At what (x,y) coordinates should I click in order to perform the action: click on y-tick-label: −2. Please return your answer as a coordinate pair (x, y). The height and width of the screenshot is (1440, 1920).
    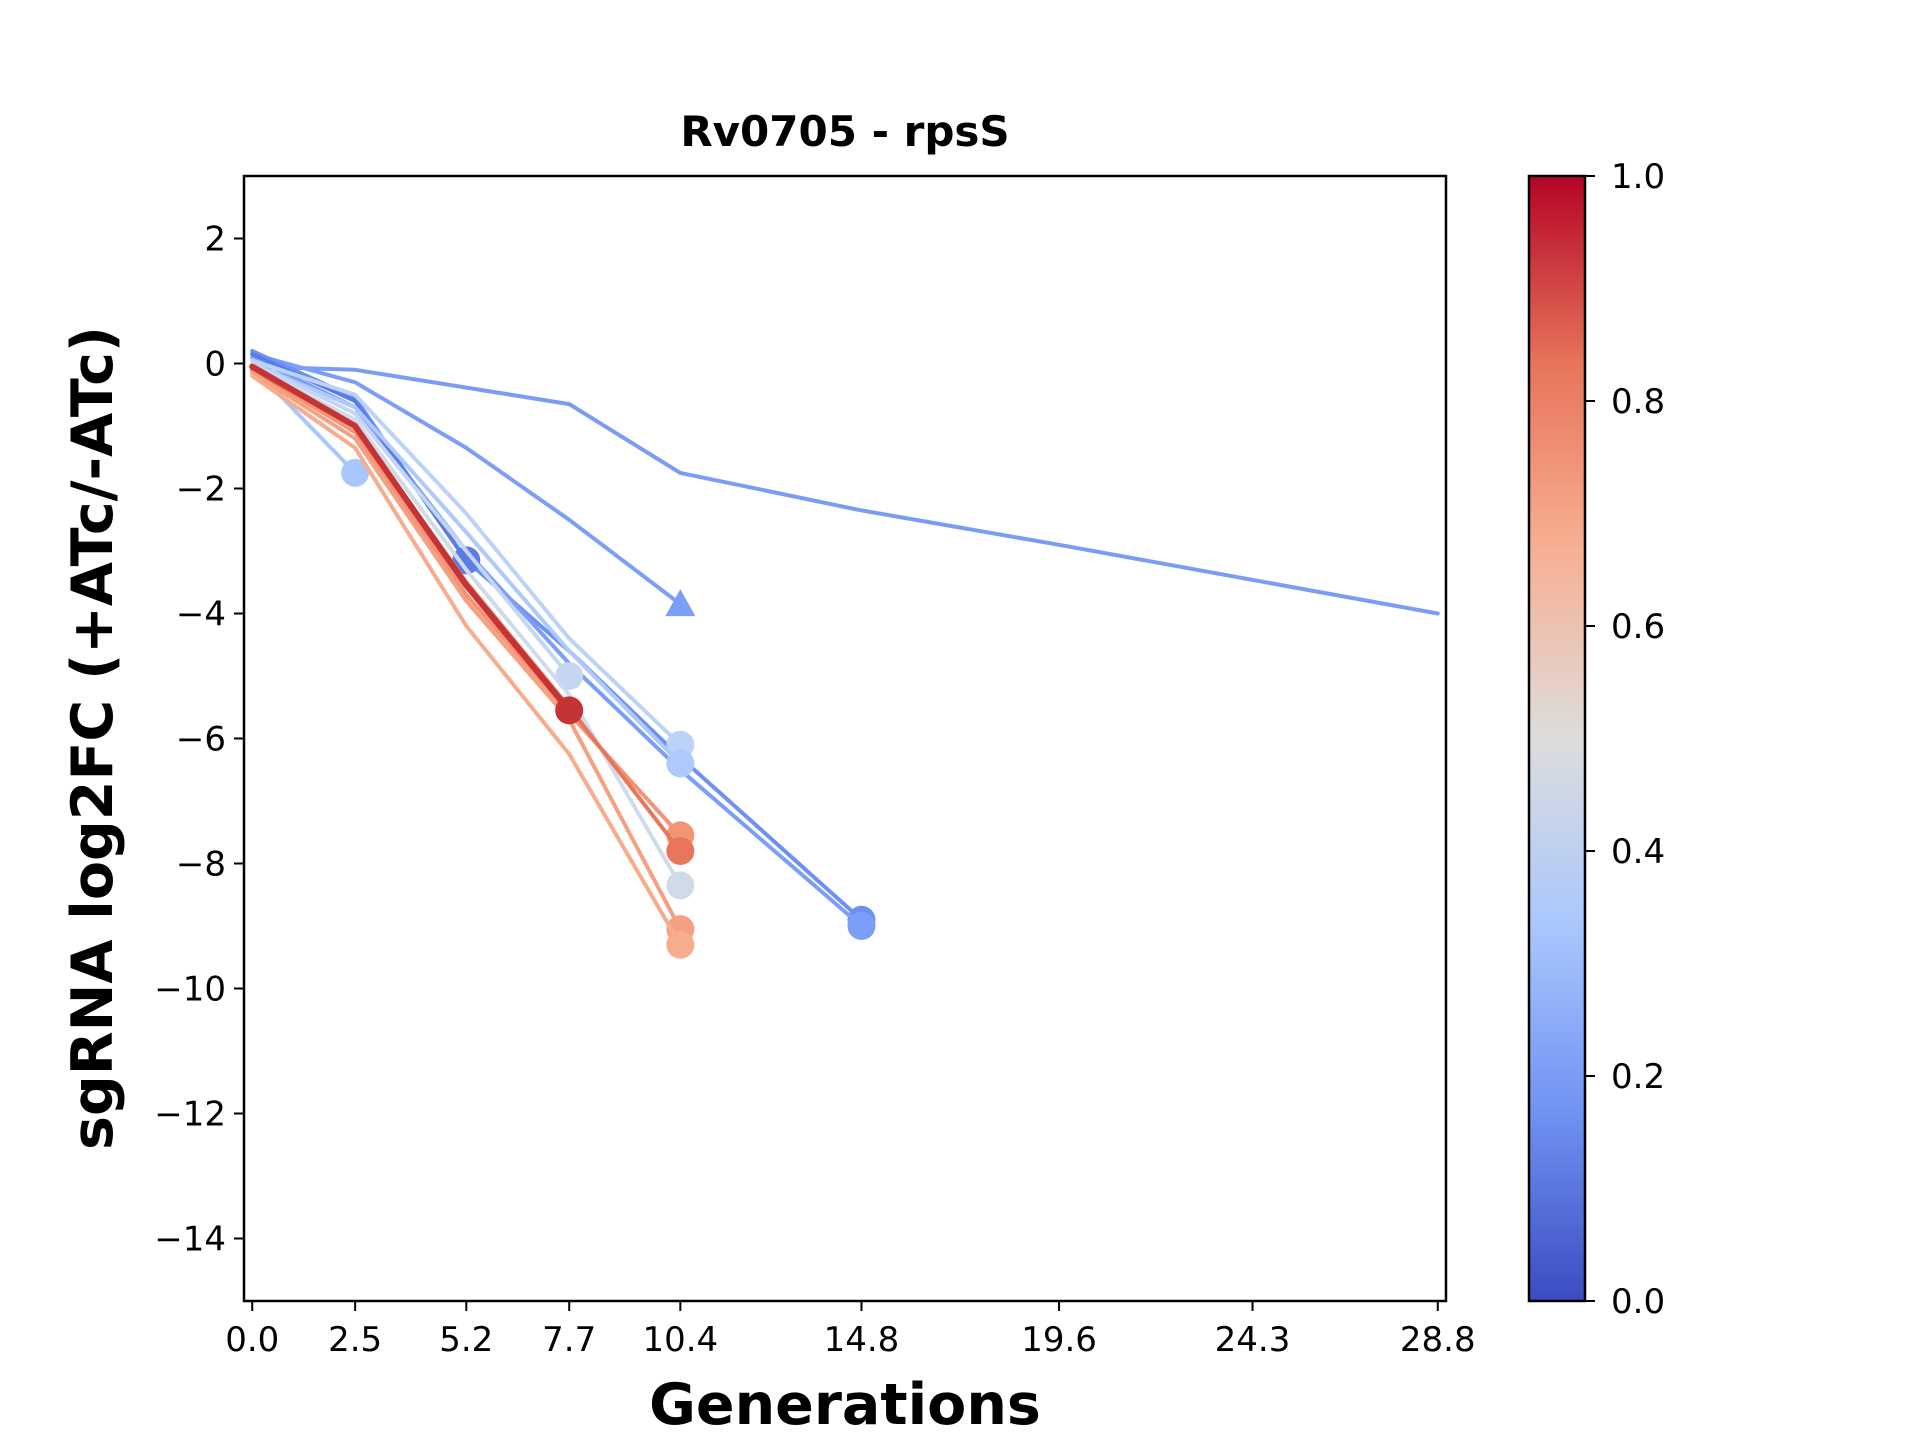
    Looking at the image, I should click on (201, 490).